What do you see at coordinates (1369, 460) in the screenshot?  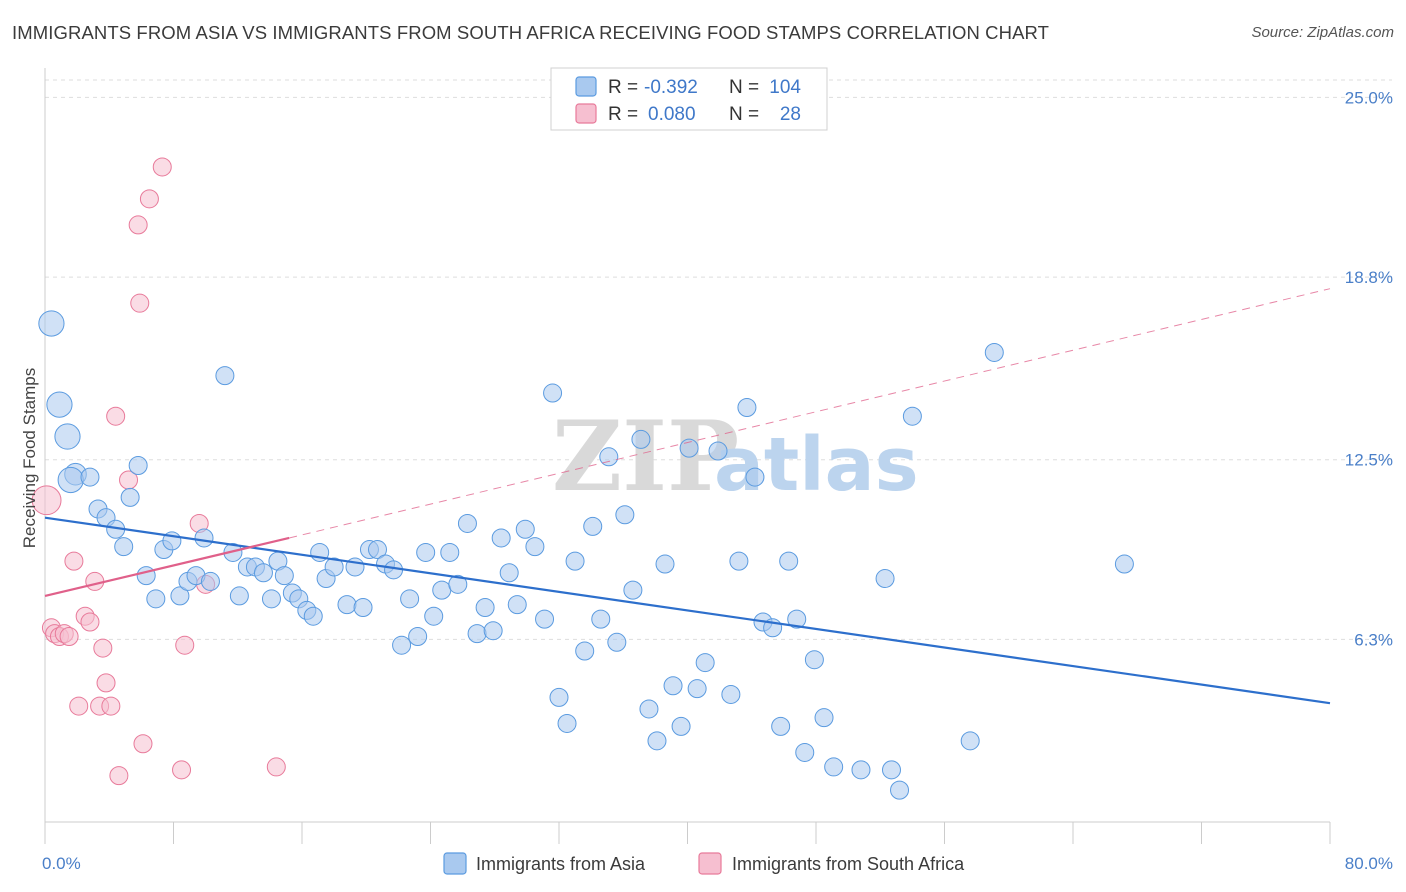 I see `y-tick-label: 12.5%` at bounding box center [1369, 460].